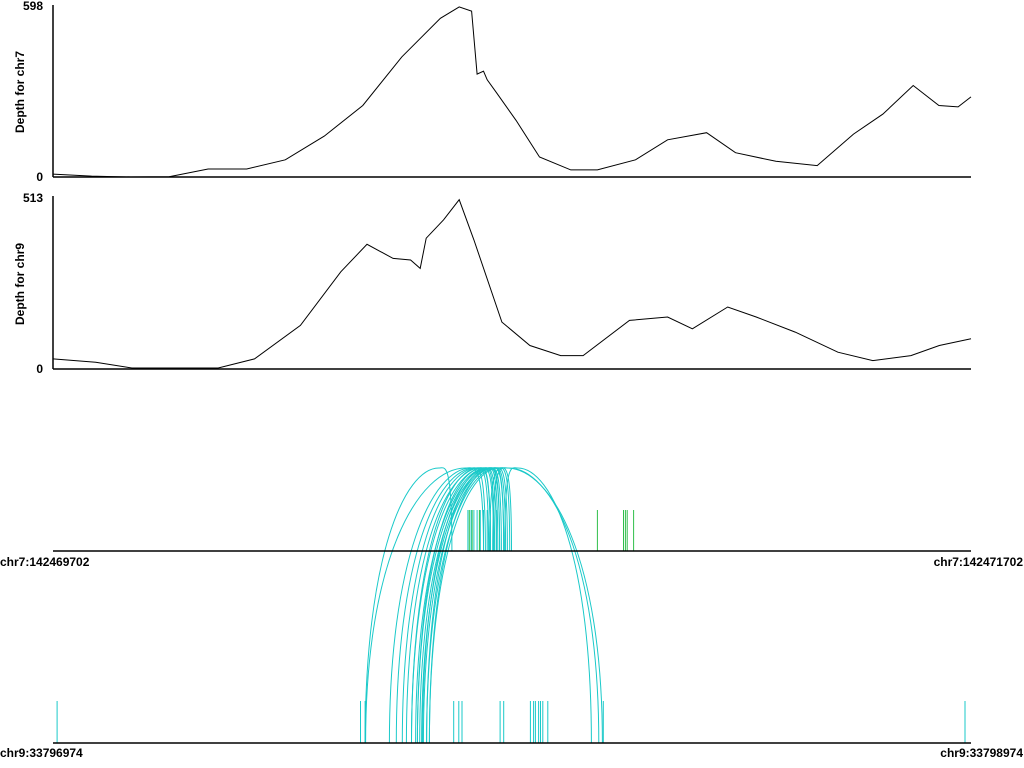 Image resolution: width=1024 pixels, height=768 pixels. Describe the element at coordinates (33, 6) in the screenshot. I see `chr7-ytick-max: 598` at that location.